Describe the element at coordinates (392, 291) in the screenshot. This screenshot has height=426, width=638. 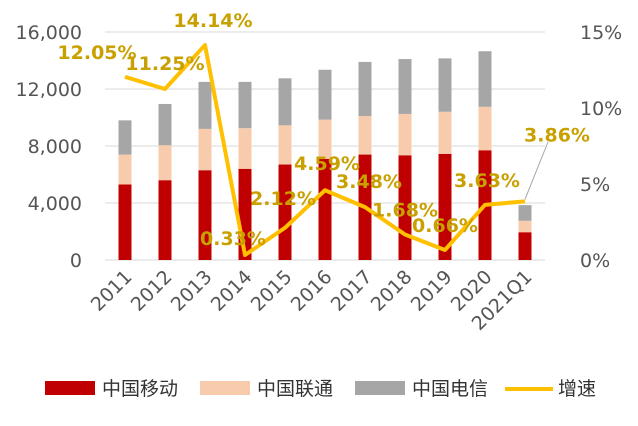
I see `x-tick-label: 2018` at that location.